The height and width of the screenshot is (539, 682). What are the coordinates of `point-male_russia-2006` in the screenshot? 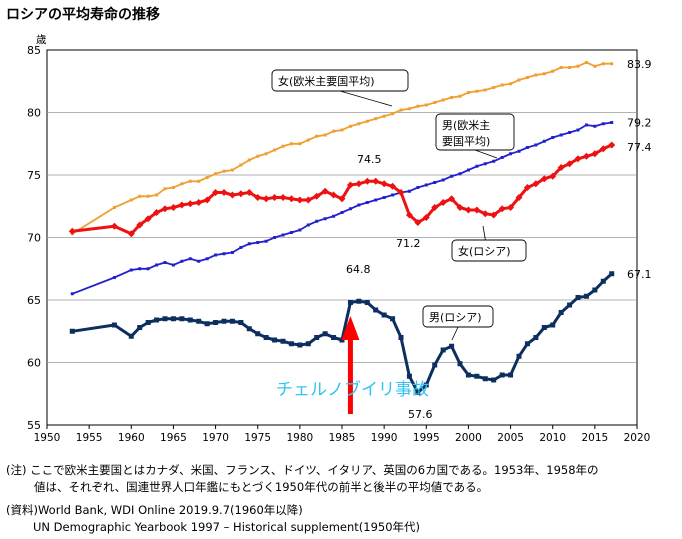 It's located at (519, 356).